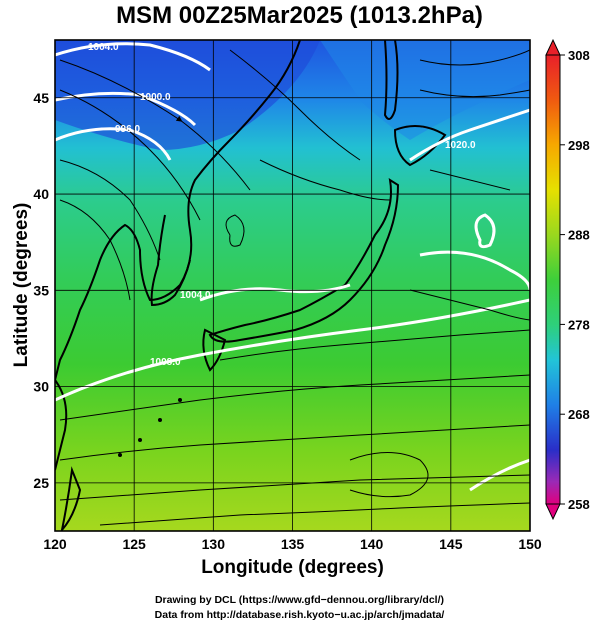 This screenshot has height=625, width=599. I want to click on contour-label: 996.0, so click(127, 129).